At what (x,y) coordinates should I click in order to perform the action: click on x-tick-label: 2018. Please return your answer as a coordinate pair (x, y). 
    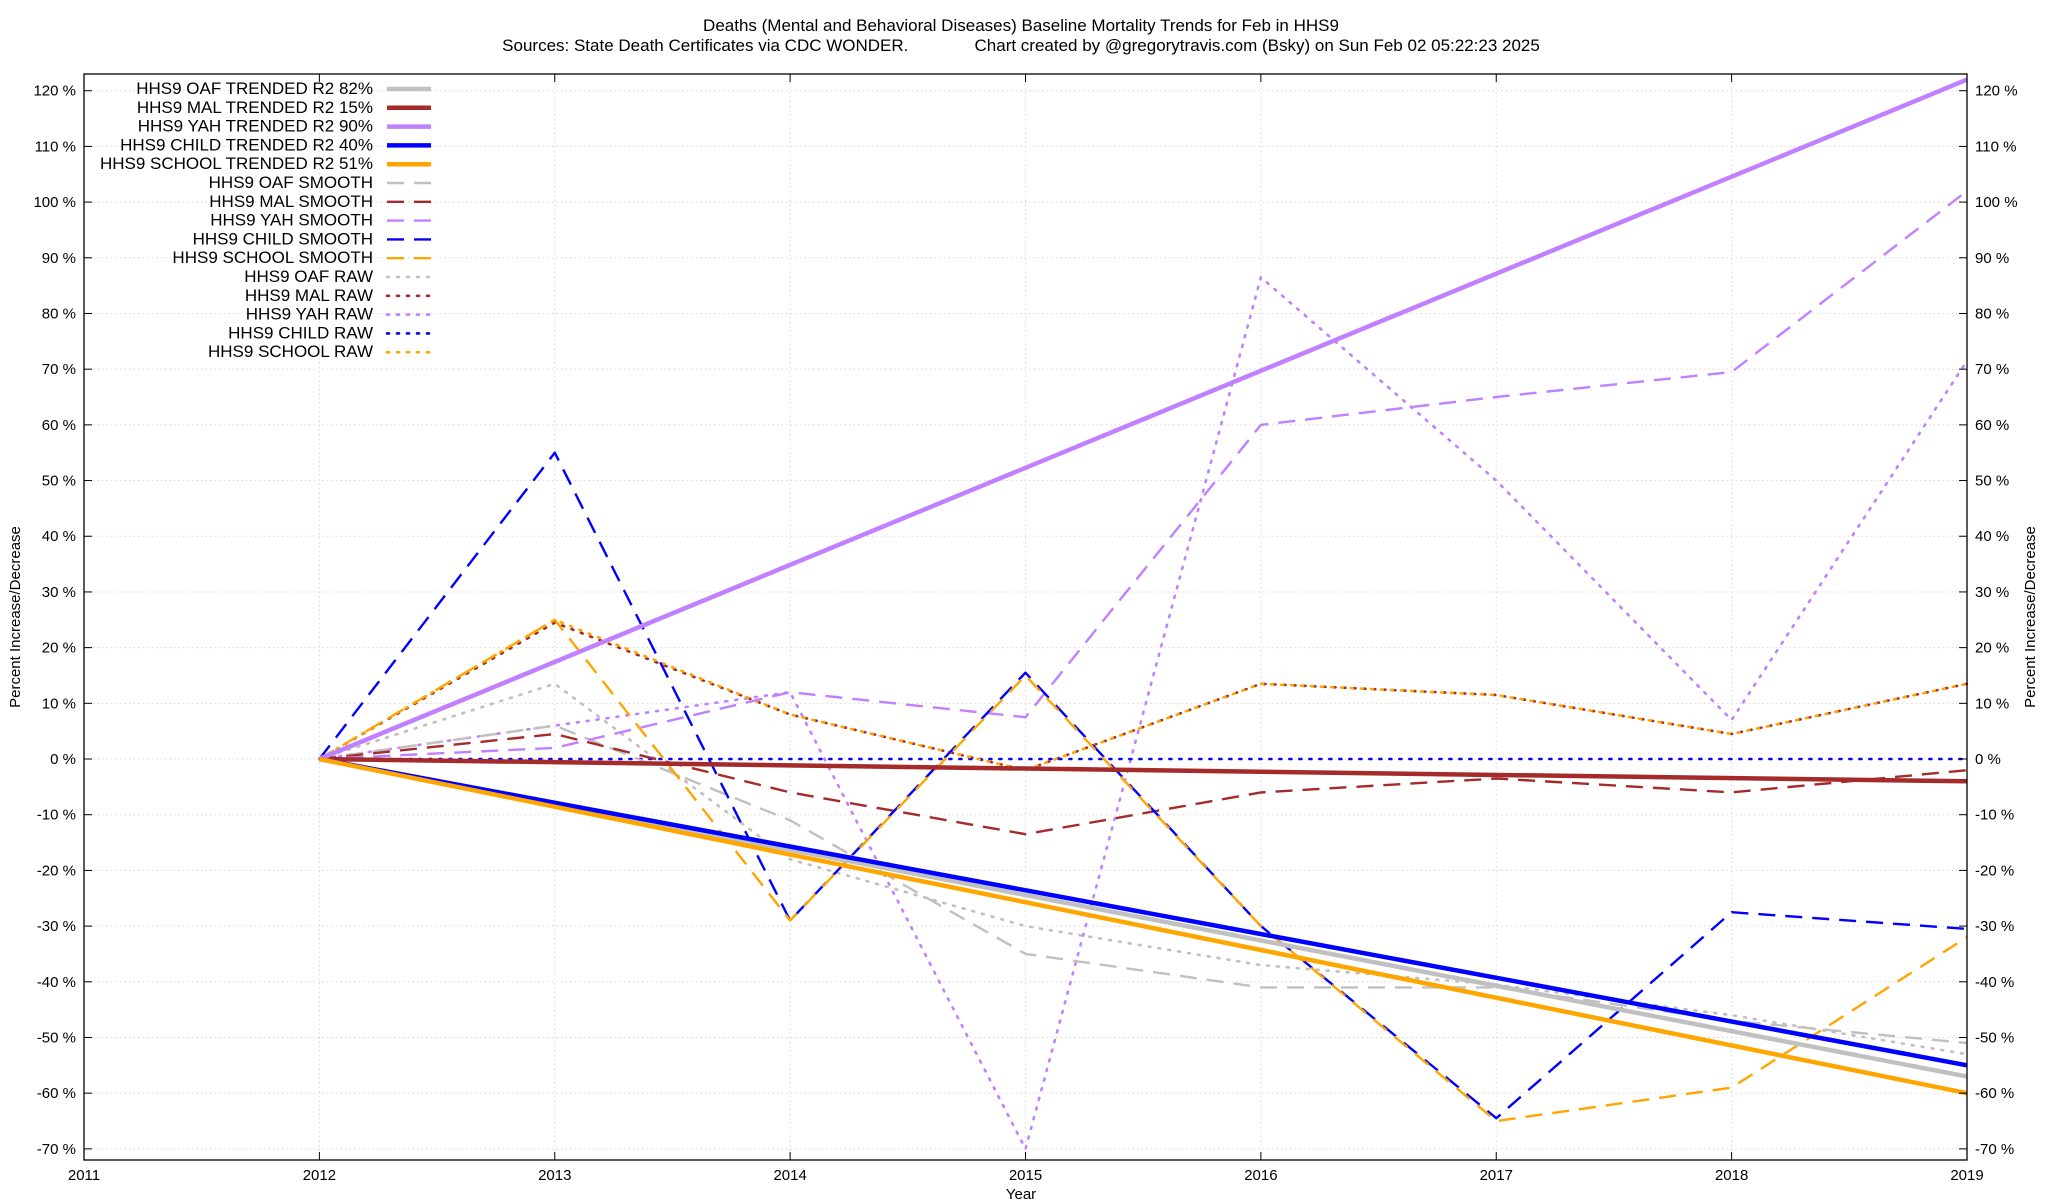
    Looking at the image, I should click on (1731, 1175).